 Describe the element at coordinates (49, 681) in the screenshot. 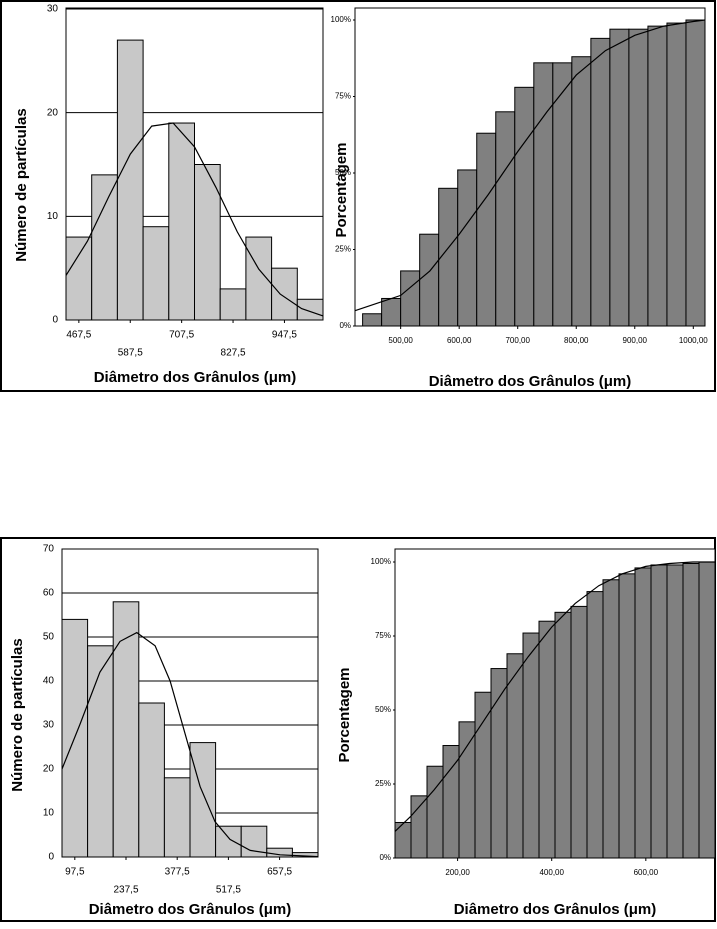

I see `y-tick-label: 40` at that location.